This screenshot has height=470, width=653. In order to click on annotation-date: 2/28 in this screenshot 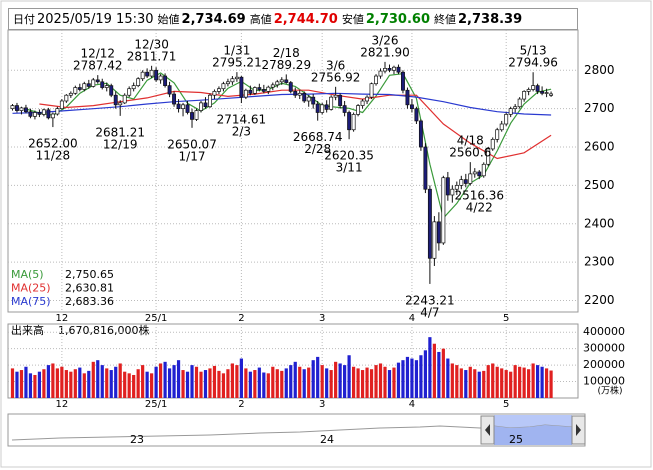, I will do `click(317, 149)`.